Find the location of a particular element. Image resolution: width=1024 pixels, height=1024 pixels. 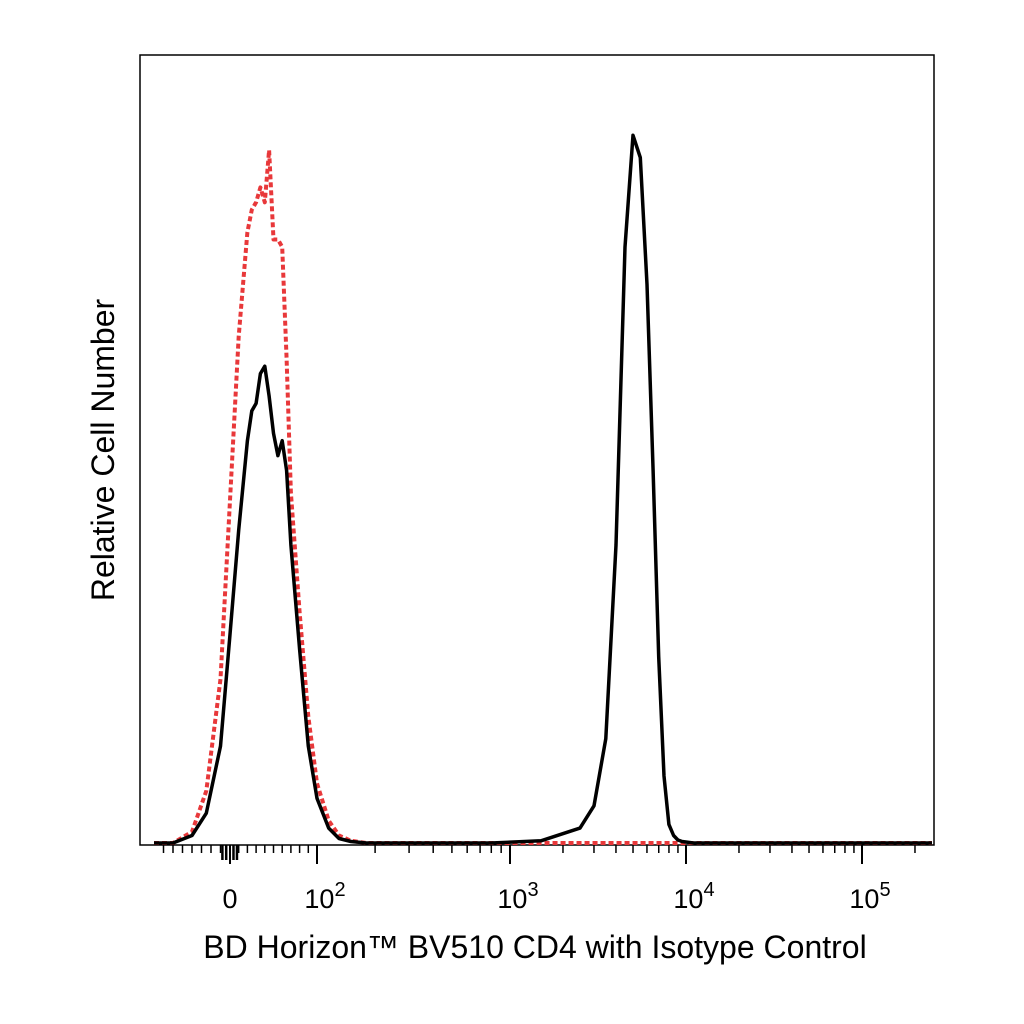

x-minor-ticks is located at coordinates (539, 852).